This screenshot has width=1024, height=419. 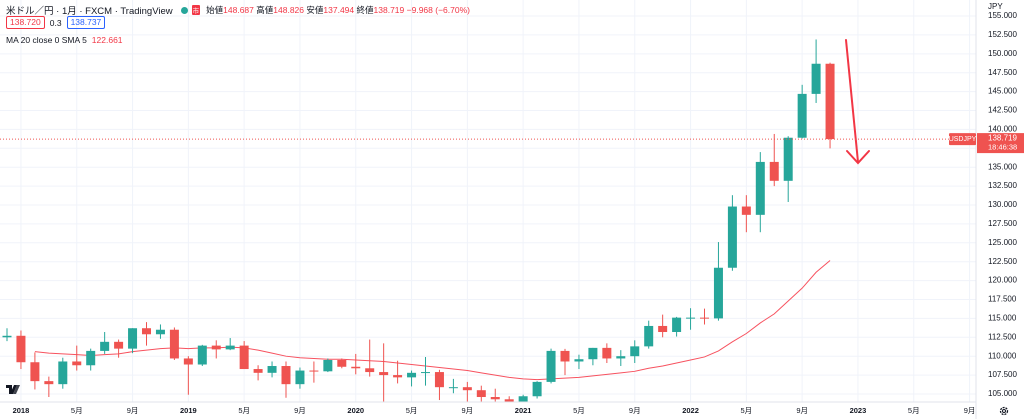 I want to click on indicator-name: MA 20 close 0 SMA 5, so click(x=46, y=40).